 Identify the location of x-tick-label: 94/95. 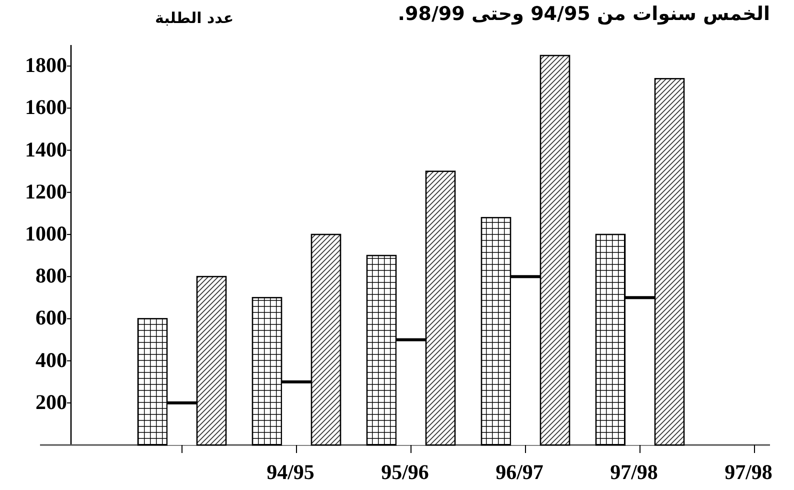
(290, 472).